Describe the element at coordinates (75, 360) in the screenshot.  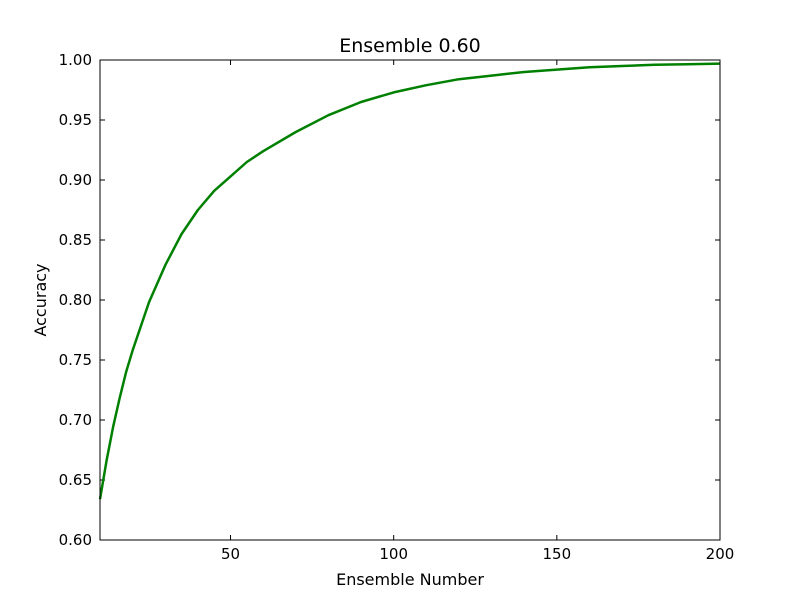
I see `y-tick-label-3: 0.75` at that location.